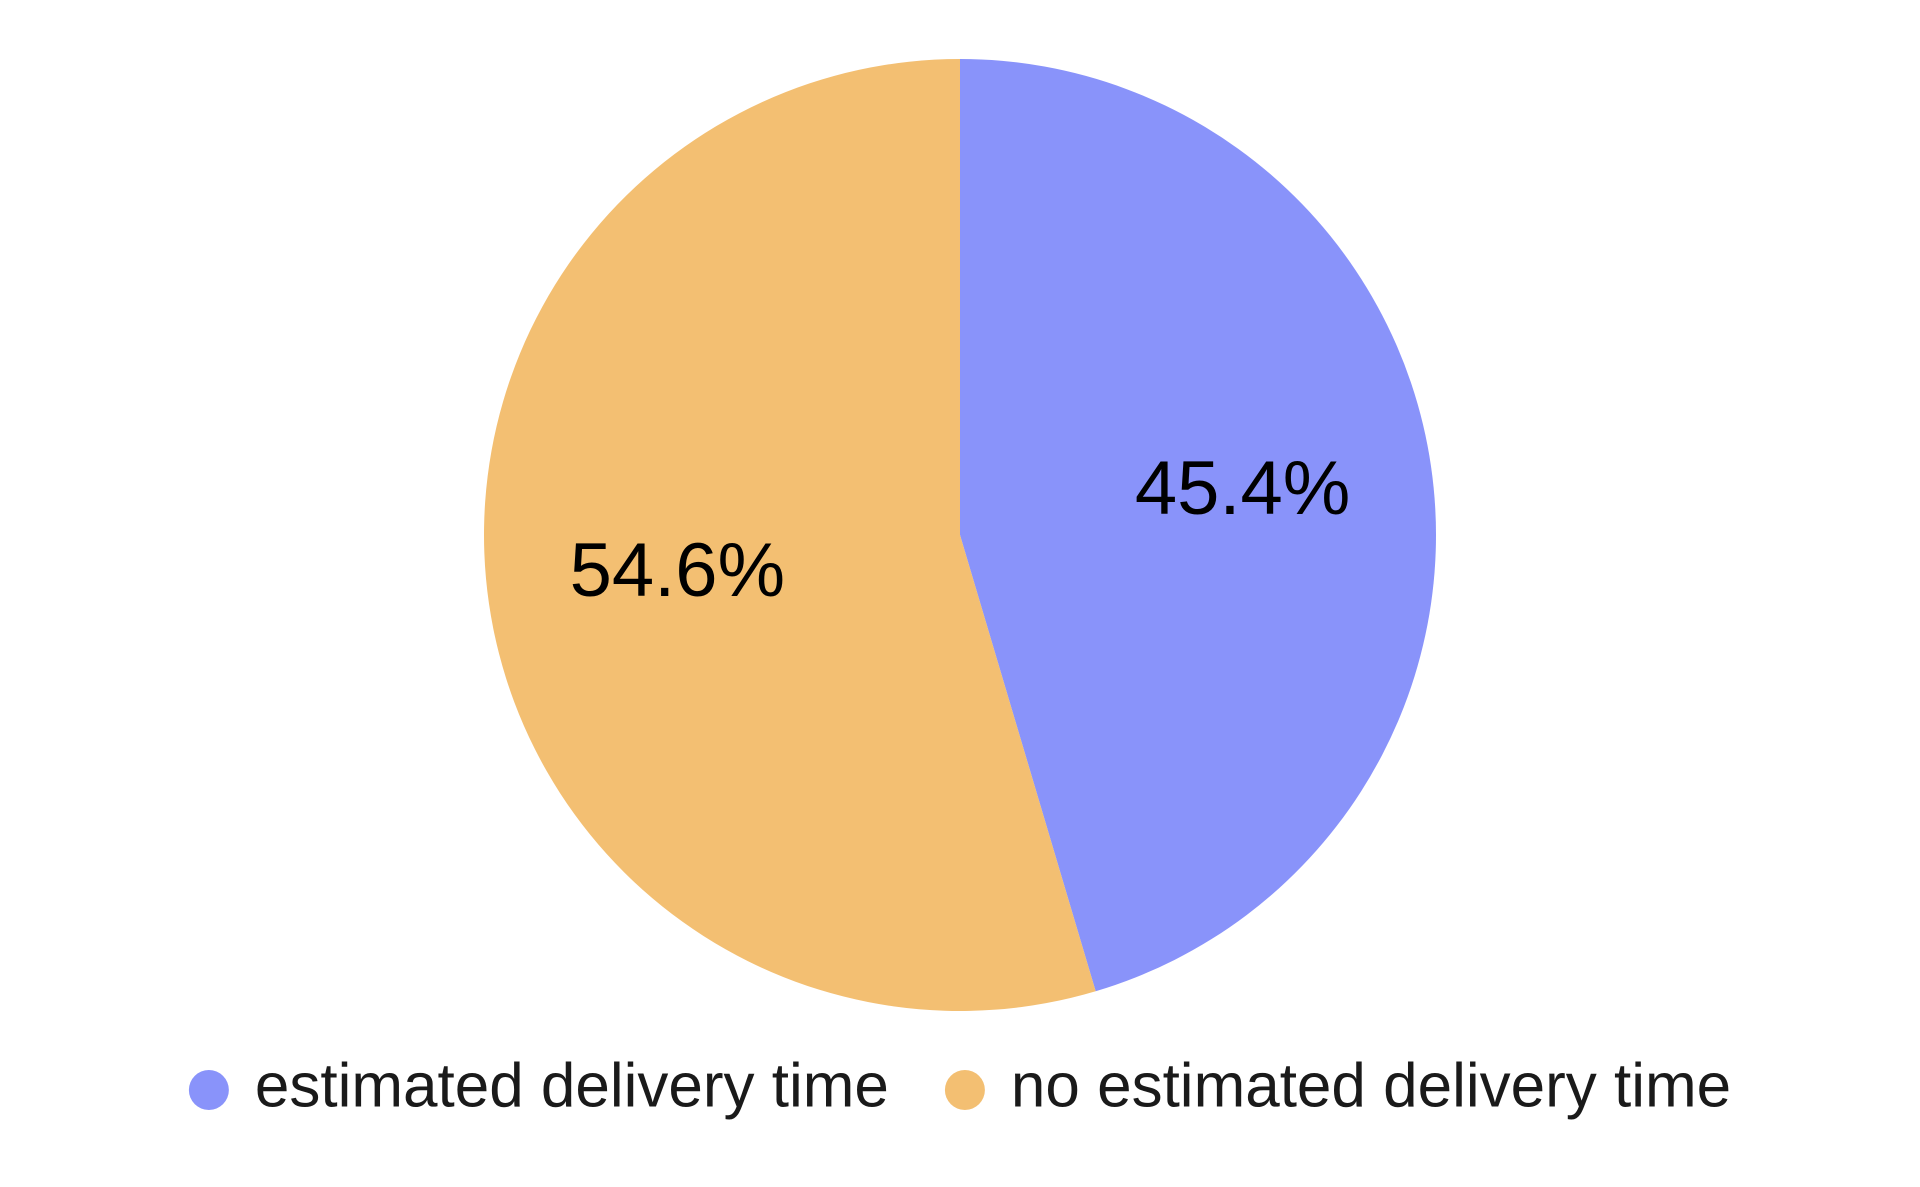 This screenshot has height=1187, width=1920. What do you see at coordinates (1243, 488) in the screenshot?
I see `value-label: 45.4%` at bounding box center [1243, 488].